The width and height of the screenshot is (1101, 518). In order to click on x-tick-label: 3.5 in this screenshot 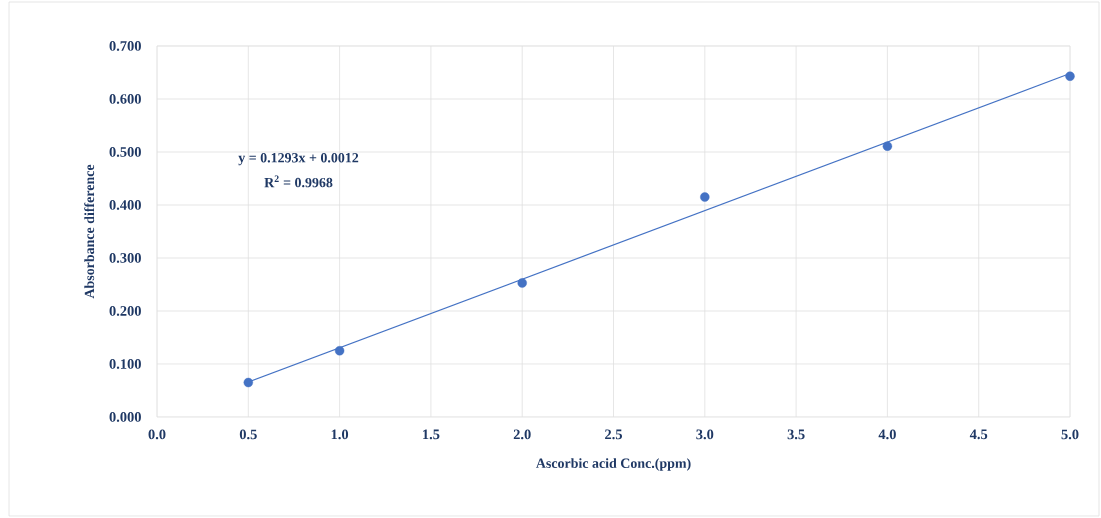, I will do `click(796, 434)`.